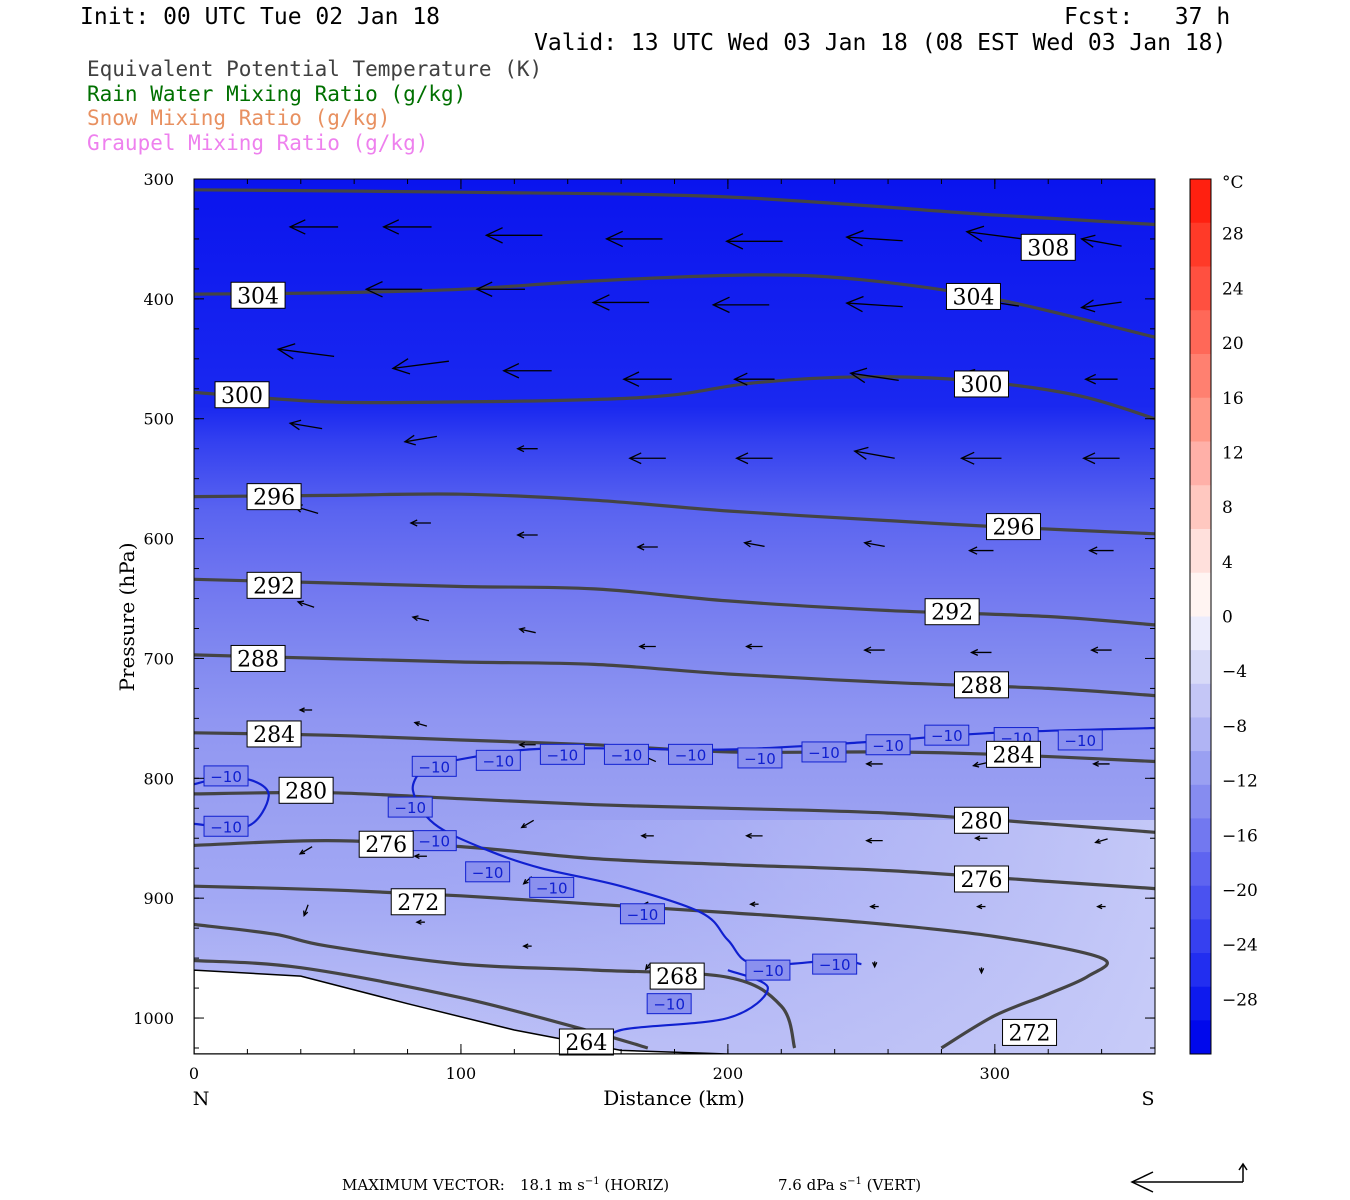  What do you see at coordinates (1147, 1099) in the screenshot?
I see `x-end-label-south: S` at bounding box center [1147, 1099].